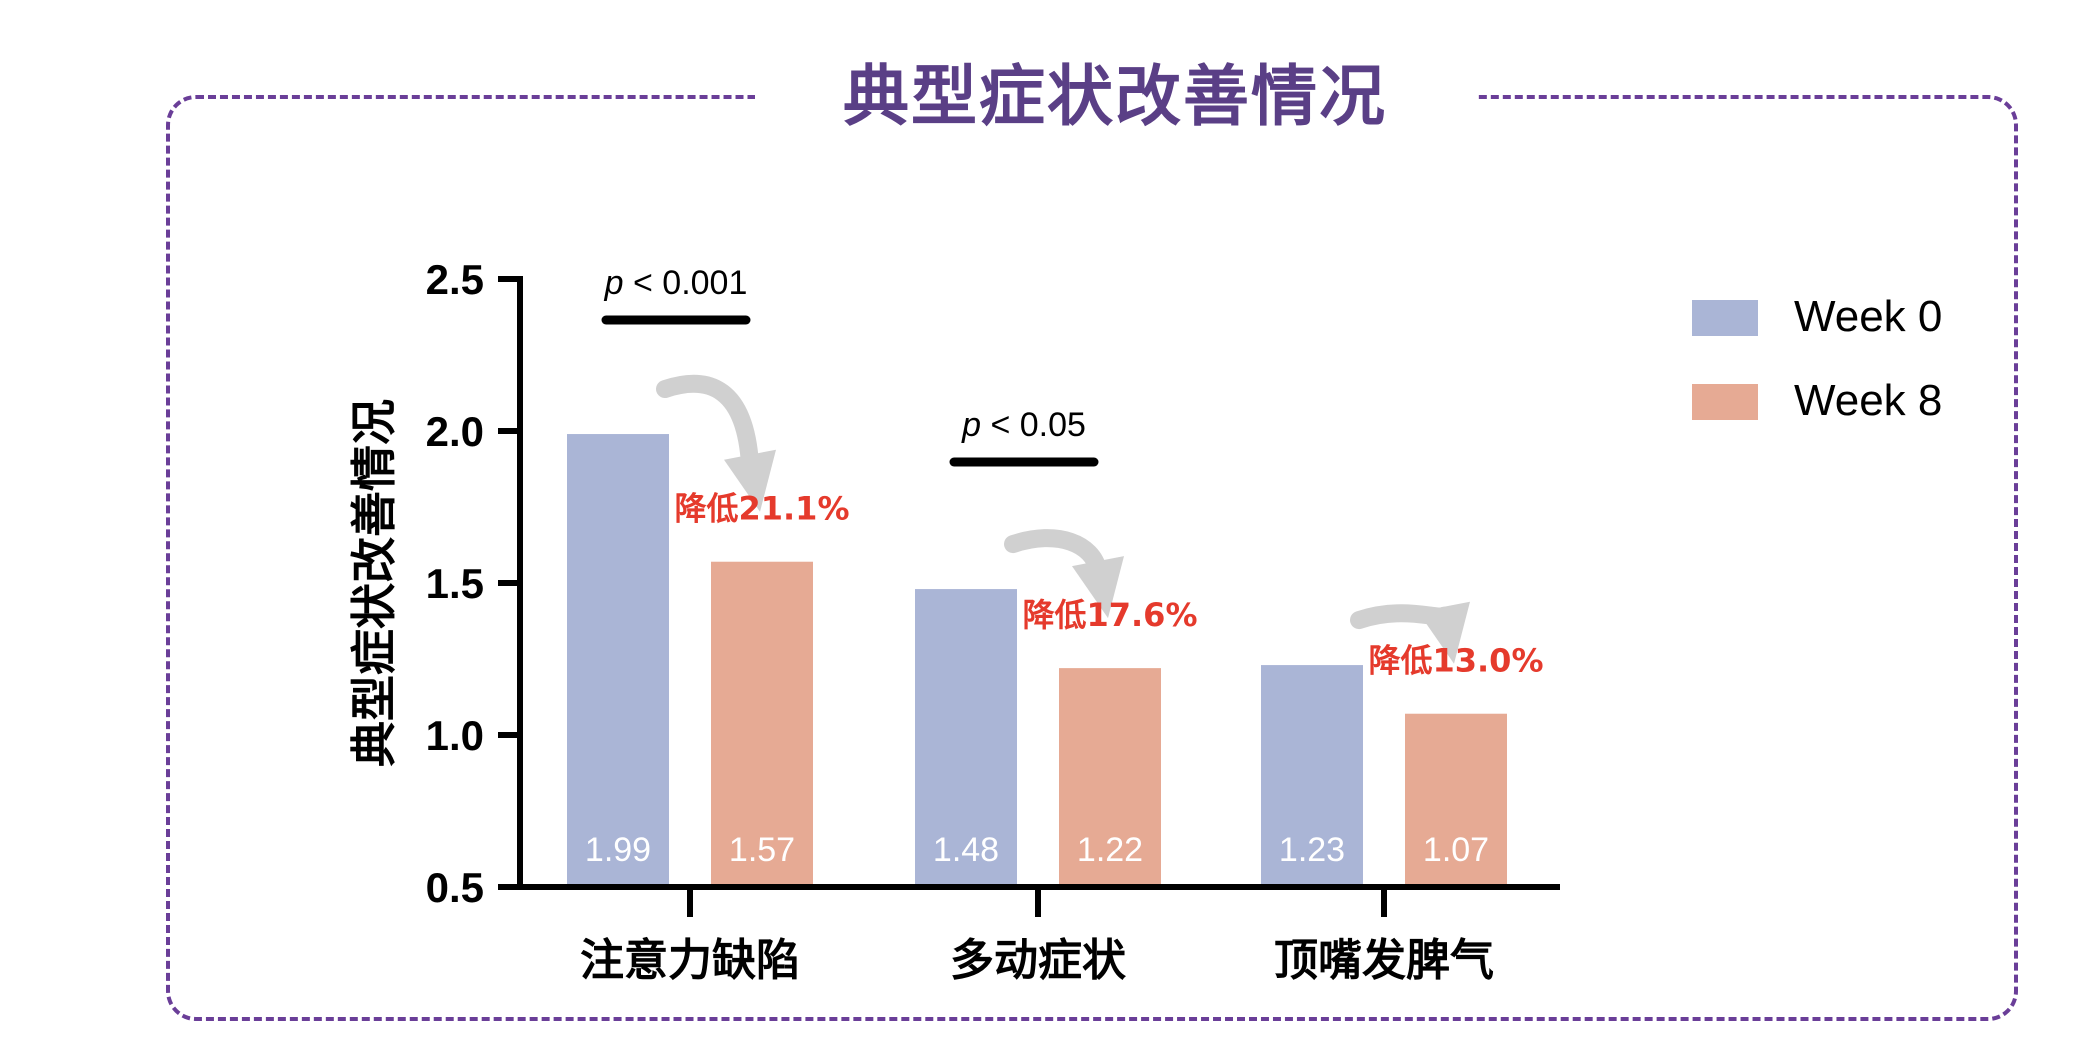 The width and height of the screenshot is (2094, 1062). What do you see at coordinates (762, 850) in the screenshot?
I see `bar-value-label: 1.57` at bounding box center [762, 850].